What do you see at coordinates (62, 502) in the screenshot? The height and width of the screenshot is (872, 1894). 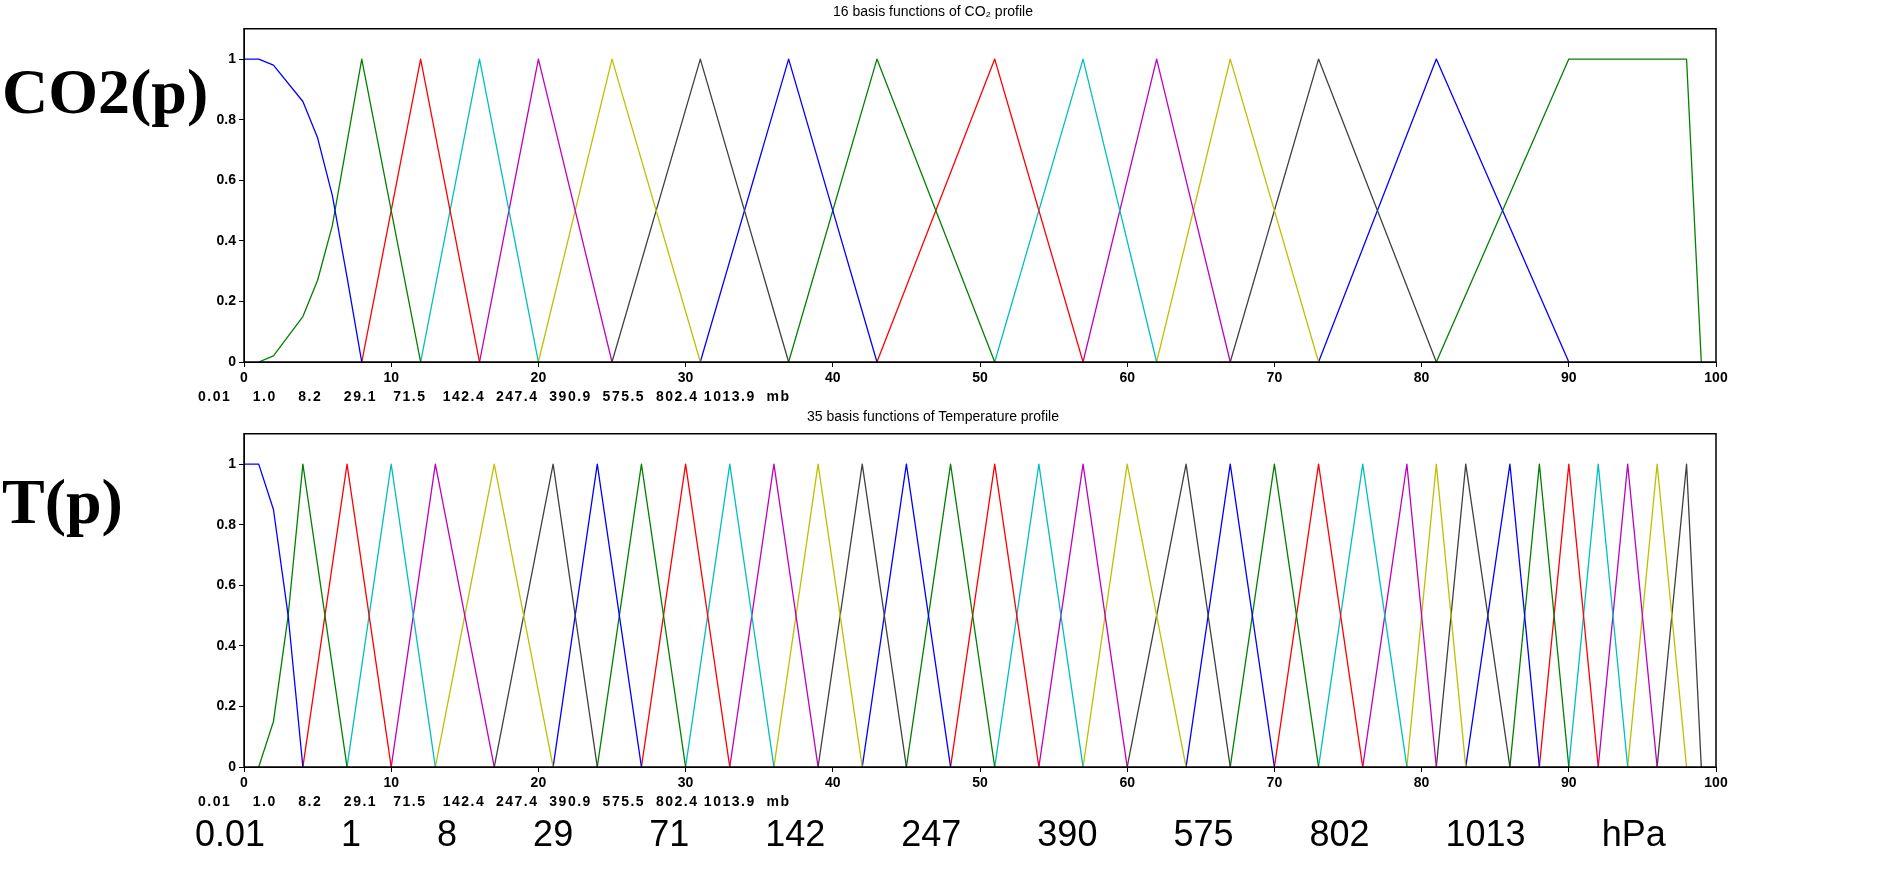 I see `y-axis-title: T(p)` at bounding box center [62, 502].